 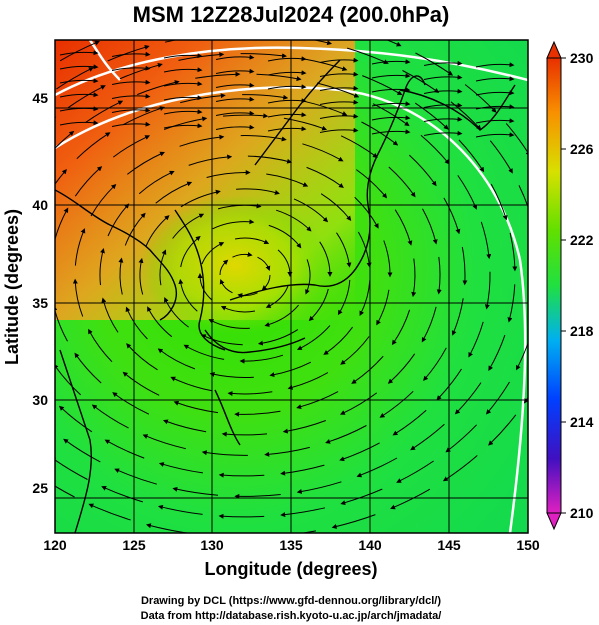 What do you see at coordinates (134, 545) in the screenshot?
I see `x-tick-label: 125` at bounding box center [134, 545].